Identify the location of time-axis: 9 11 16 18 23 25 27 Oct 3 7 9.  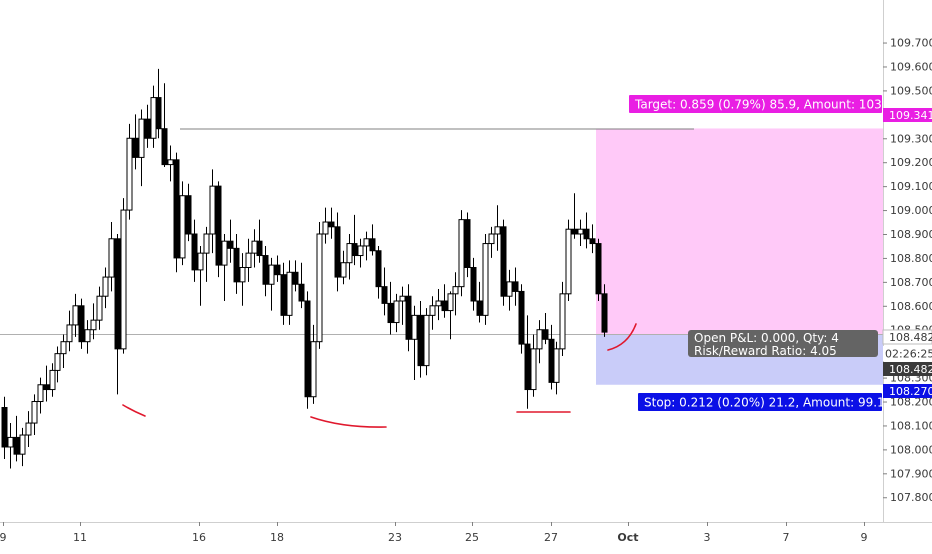
(466, 536).